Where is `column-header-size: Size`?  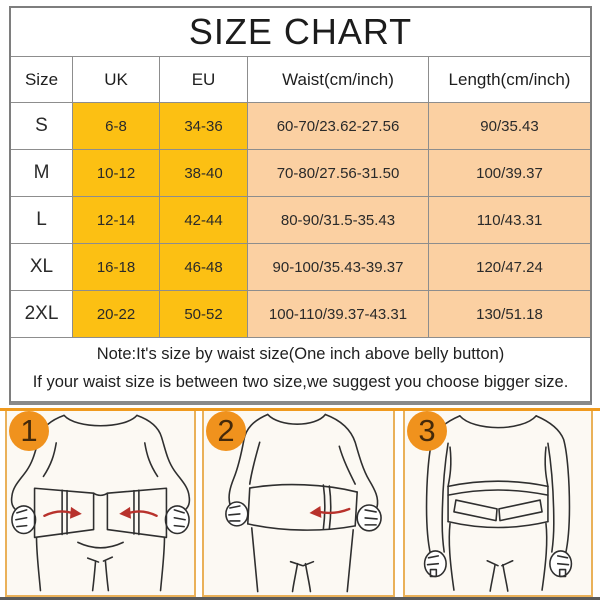
column-header-size: Size is located at coordinates (42, 80).